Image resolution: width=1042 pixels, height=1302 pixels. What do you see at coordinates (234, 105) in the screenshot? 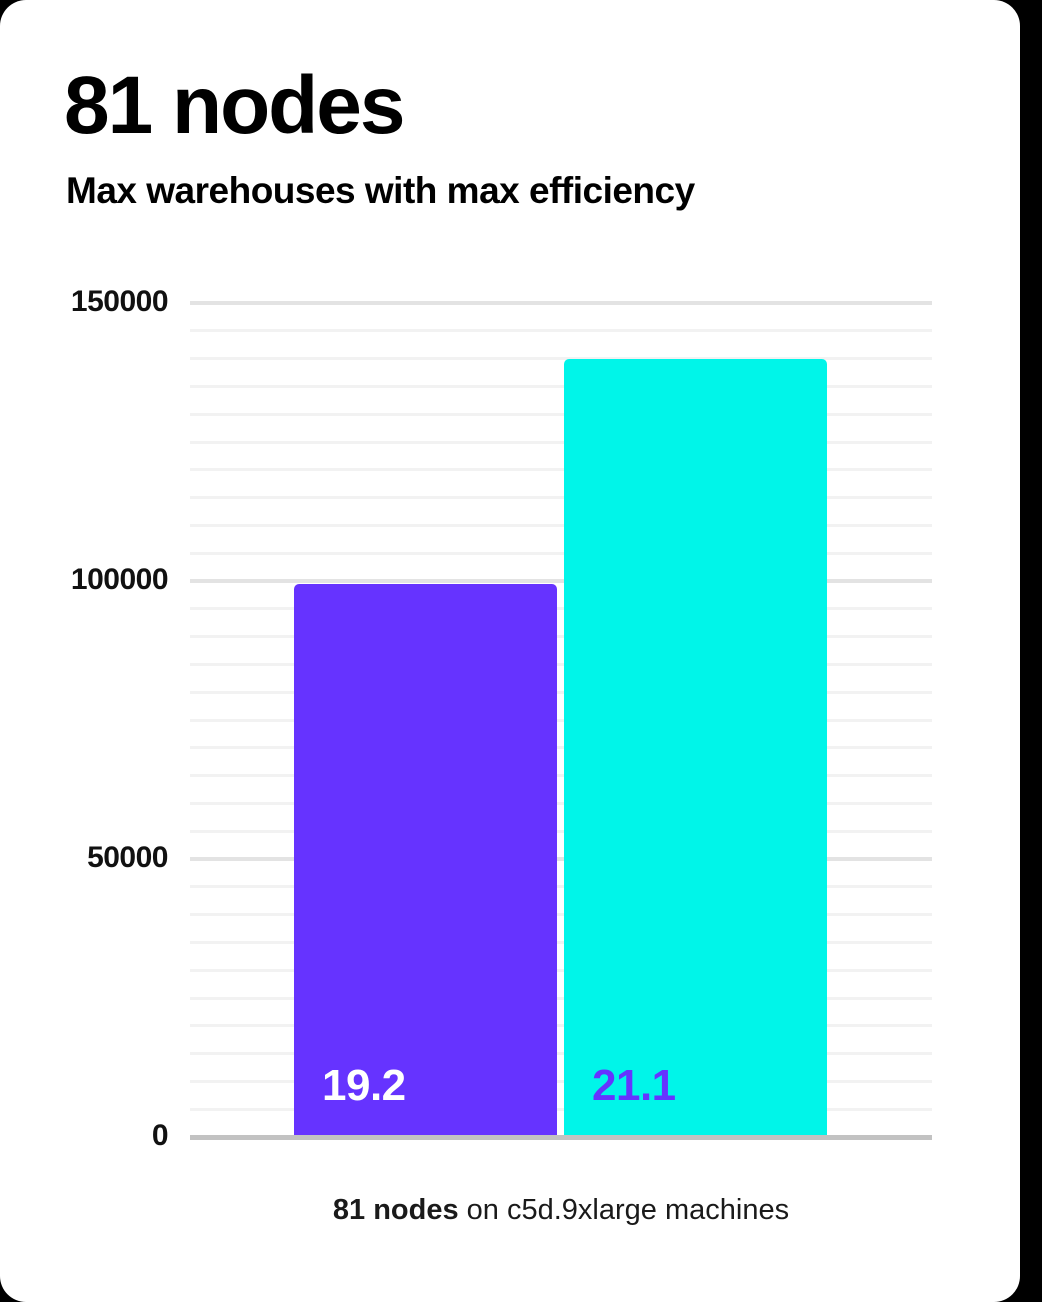
I see `chart-title: 81 nodes` at bounding box center [234, 105].